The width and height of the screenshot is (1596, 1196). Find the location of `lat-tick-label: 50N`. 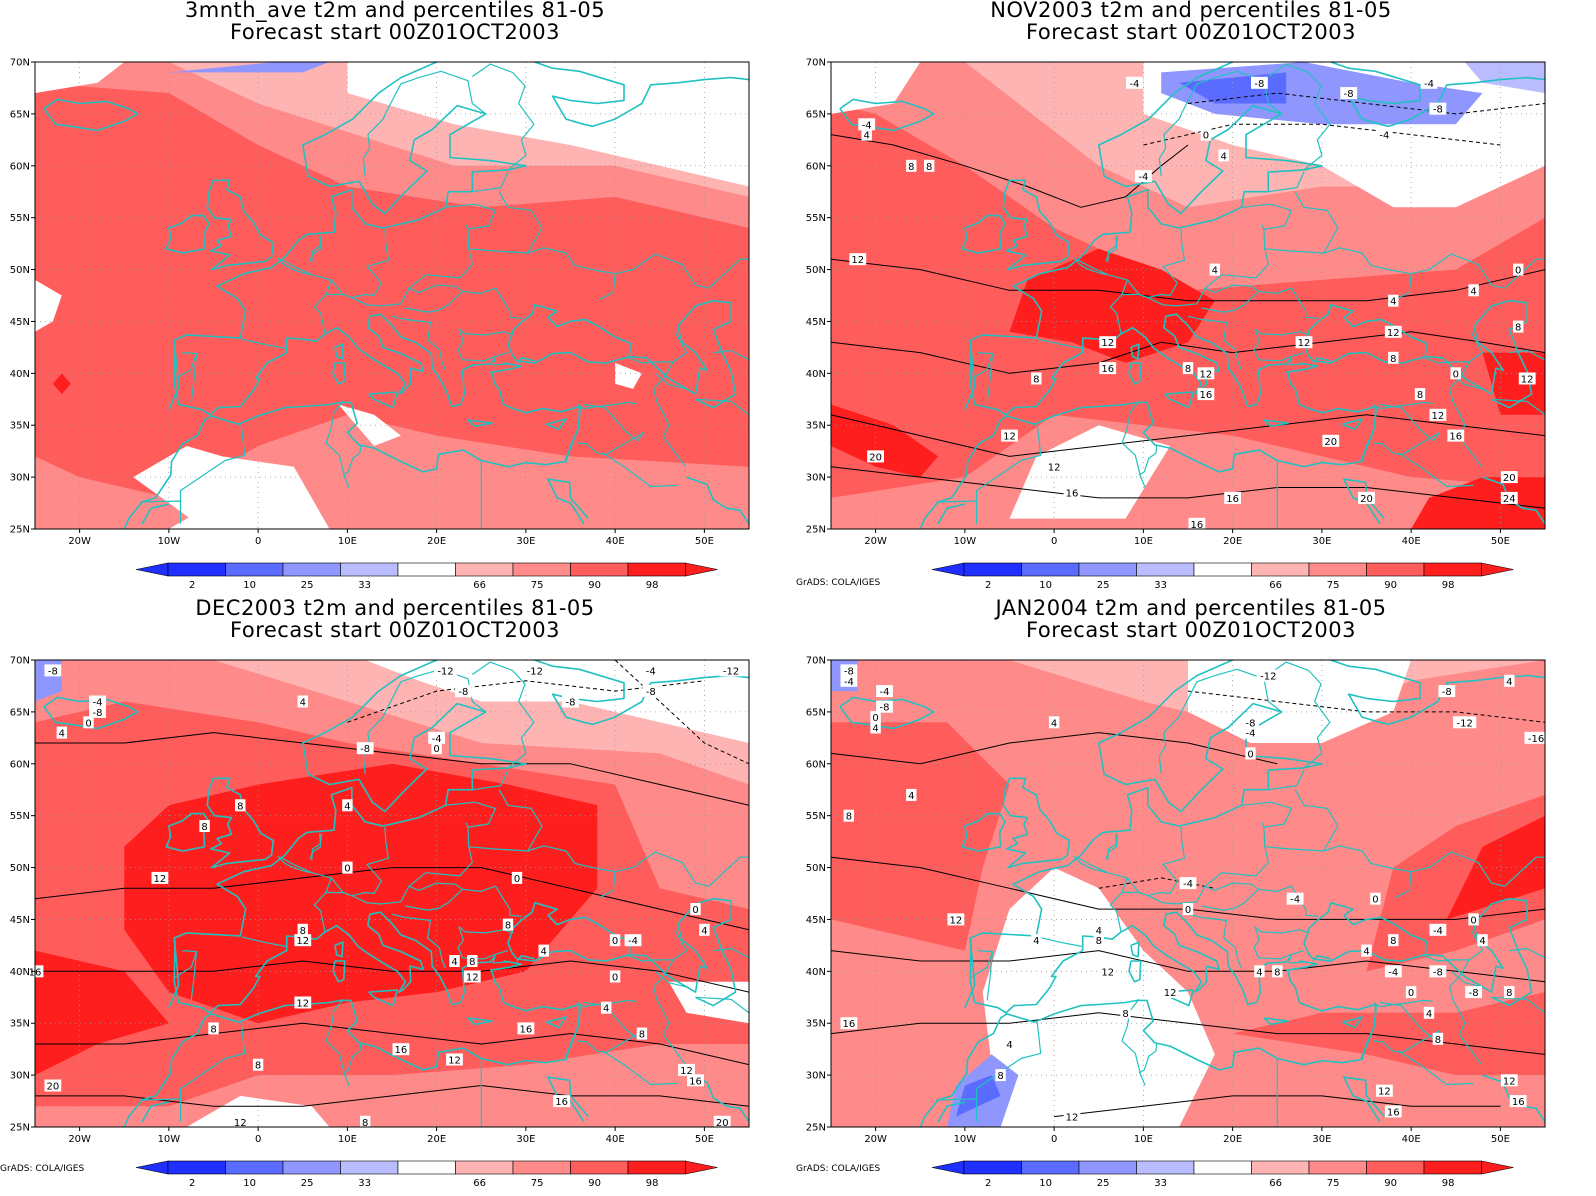

lat-tick-label: 50N is located at coordinates (20, 868).